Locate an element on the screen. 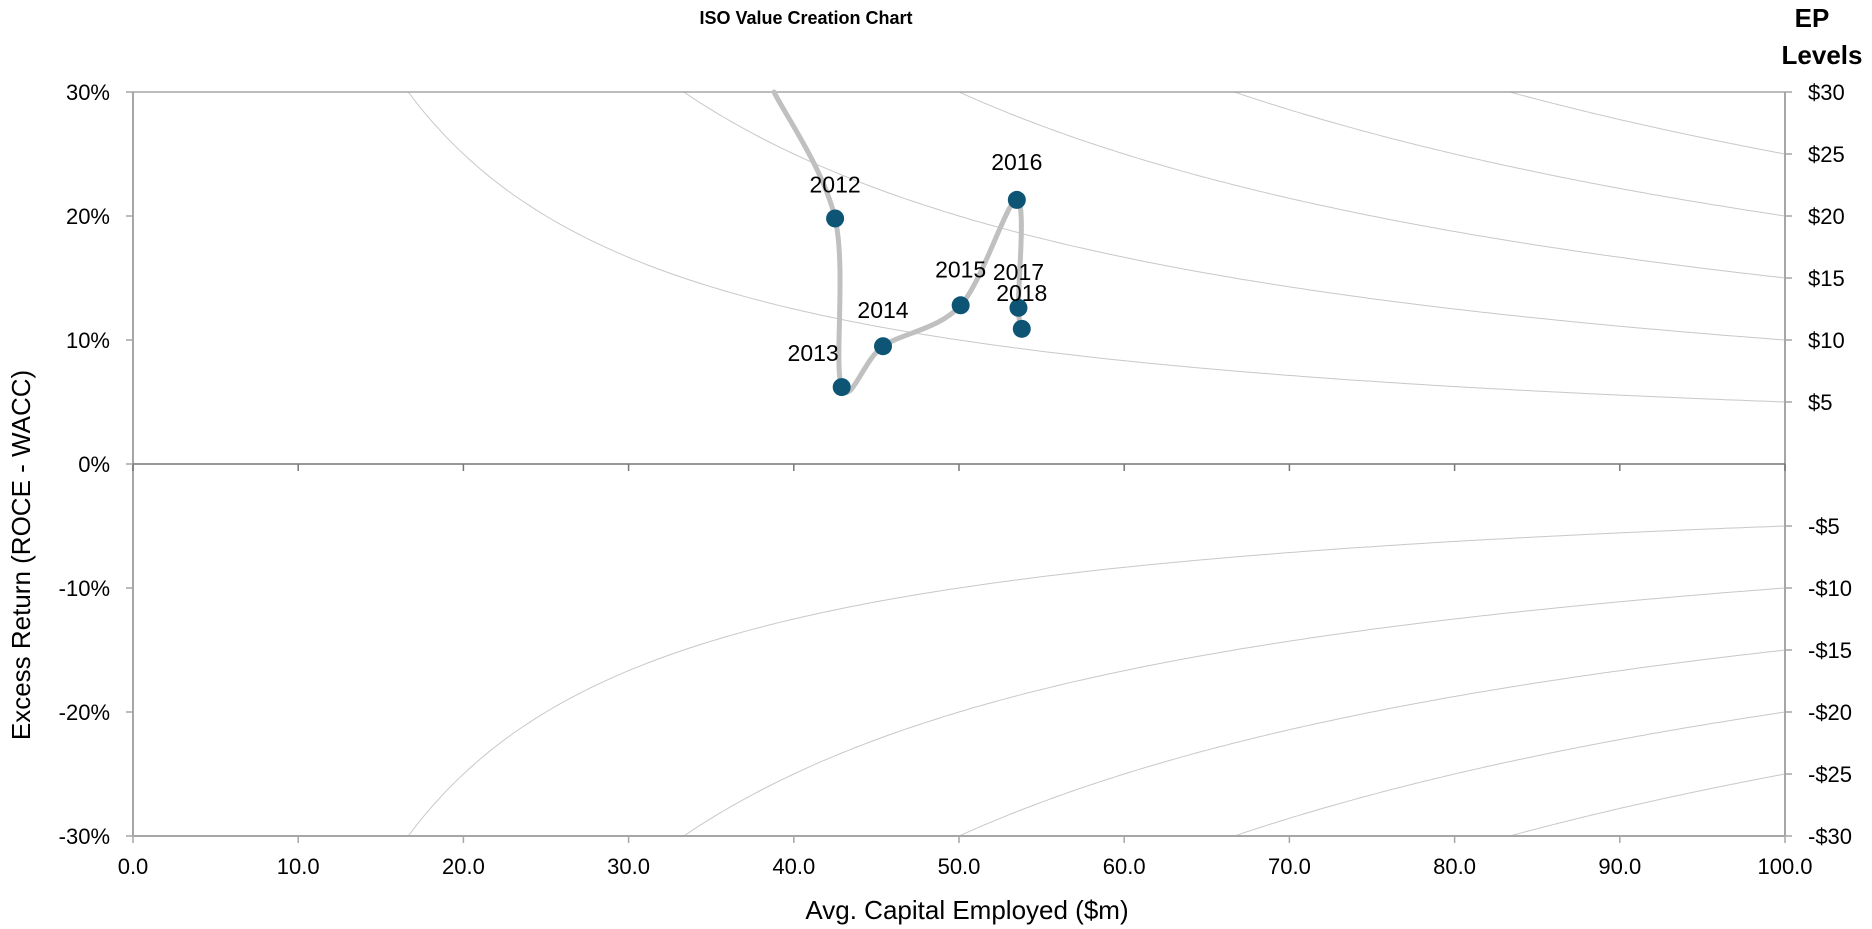  data-point-2017 is located at coordinates (1018, 307).